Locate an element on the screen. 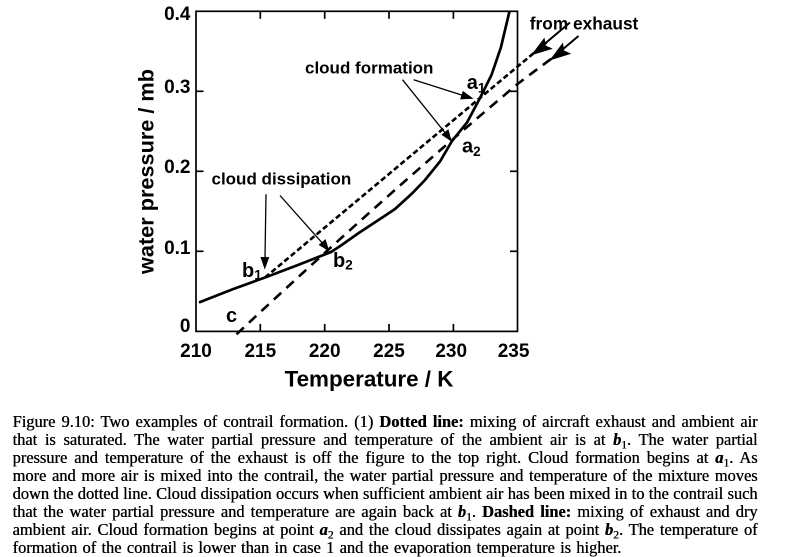  svg-text: c is located at coordinates (231, 316).